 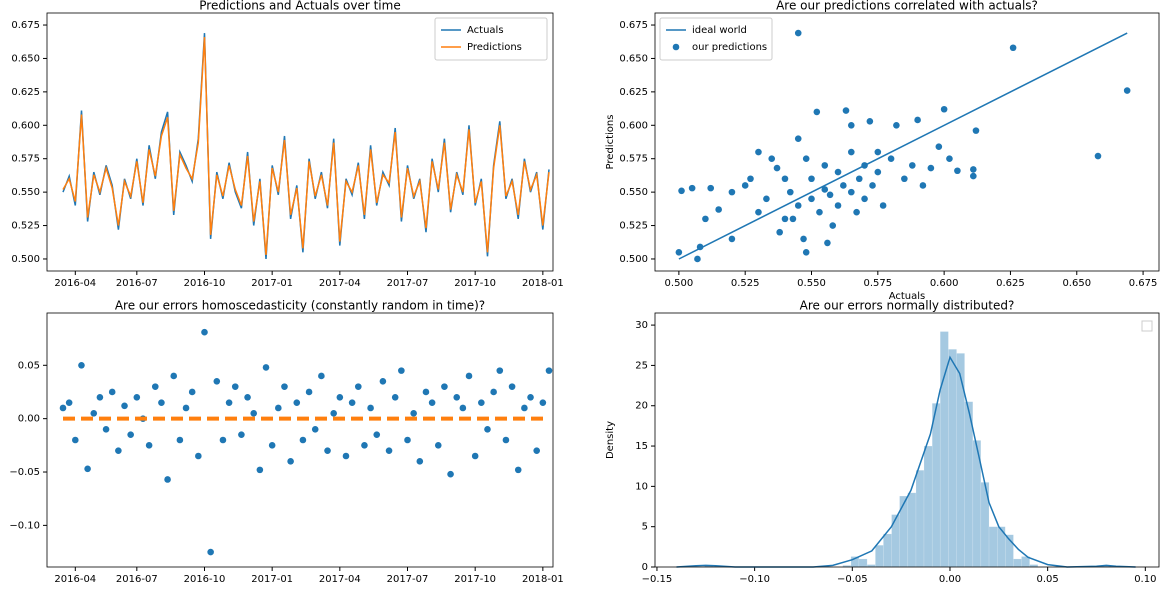 I want to click on x-tick-label: 2017-01, so click(x=272, y=283).